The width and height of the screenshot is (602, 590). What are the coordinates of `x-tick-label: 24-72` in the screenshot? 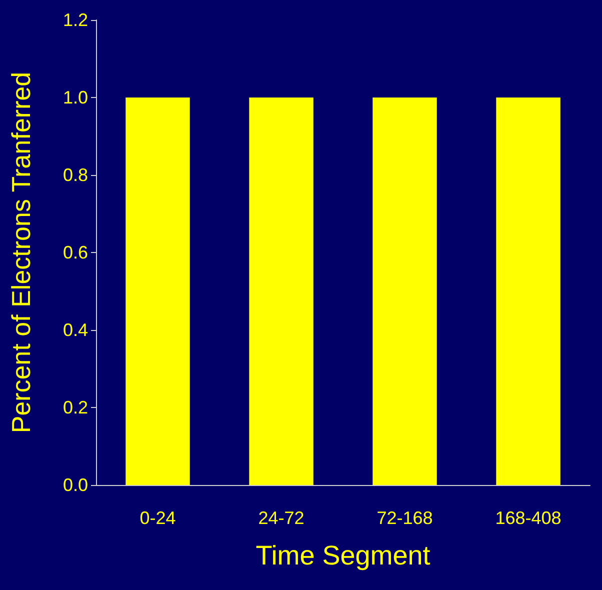 It's located at (281, 518).